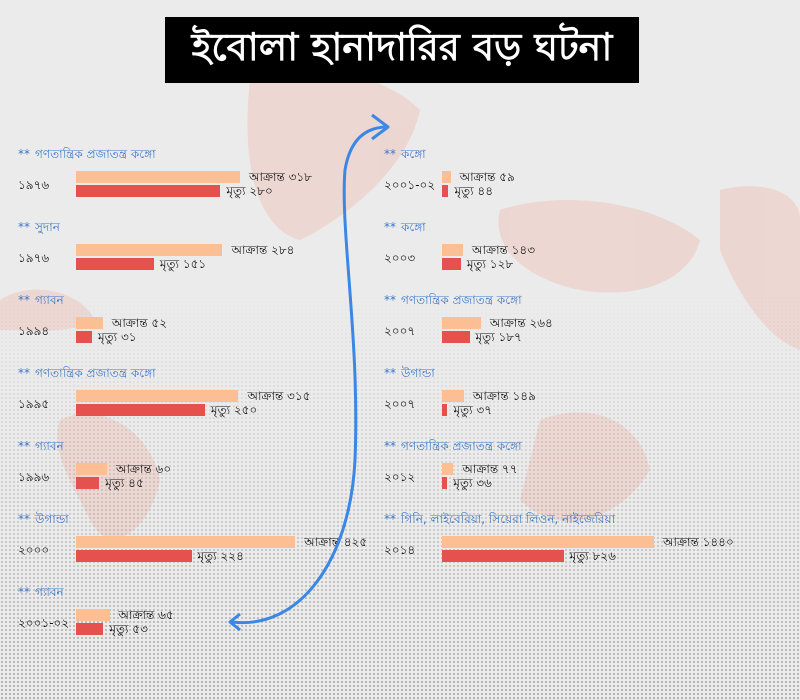 Image resolution: width=800 pixels, height=700 pixels. I want to click on year-label: ২০১২, so click(400, 477).